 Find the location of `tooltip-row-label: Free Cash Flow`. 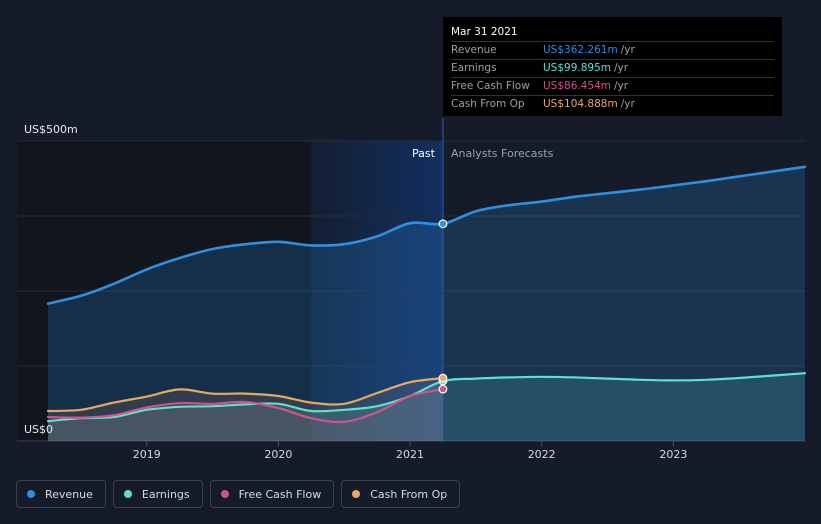

tooltip-row-label: Free Cash Flow is located at coordinates (490, 86).